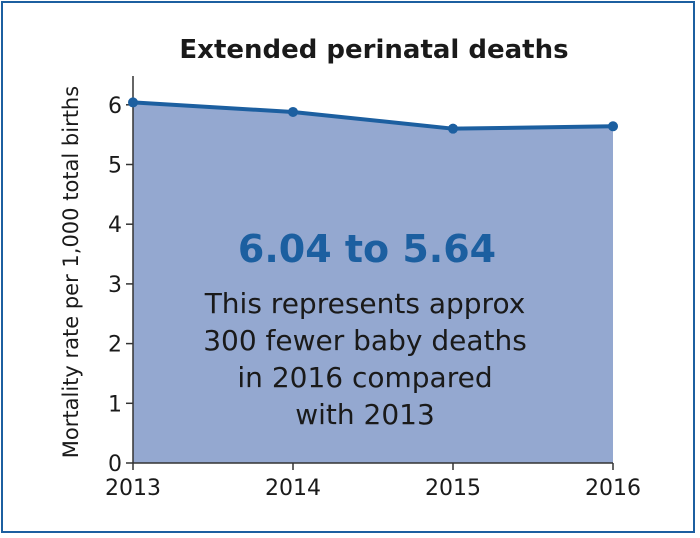 The height and width of the screenshot is (538, 700). Describe the element at coordinates (71, 272) in the screenshot. I see `y-axis-label: Mortality rate per 1,000 total births` at that location.